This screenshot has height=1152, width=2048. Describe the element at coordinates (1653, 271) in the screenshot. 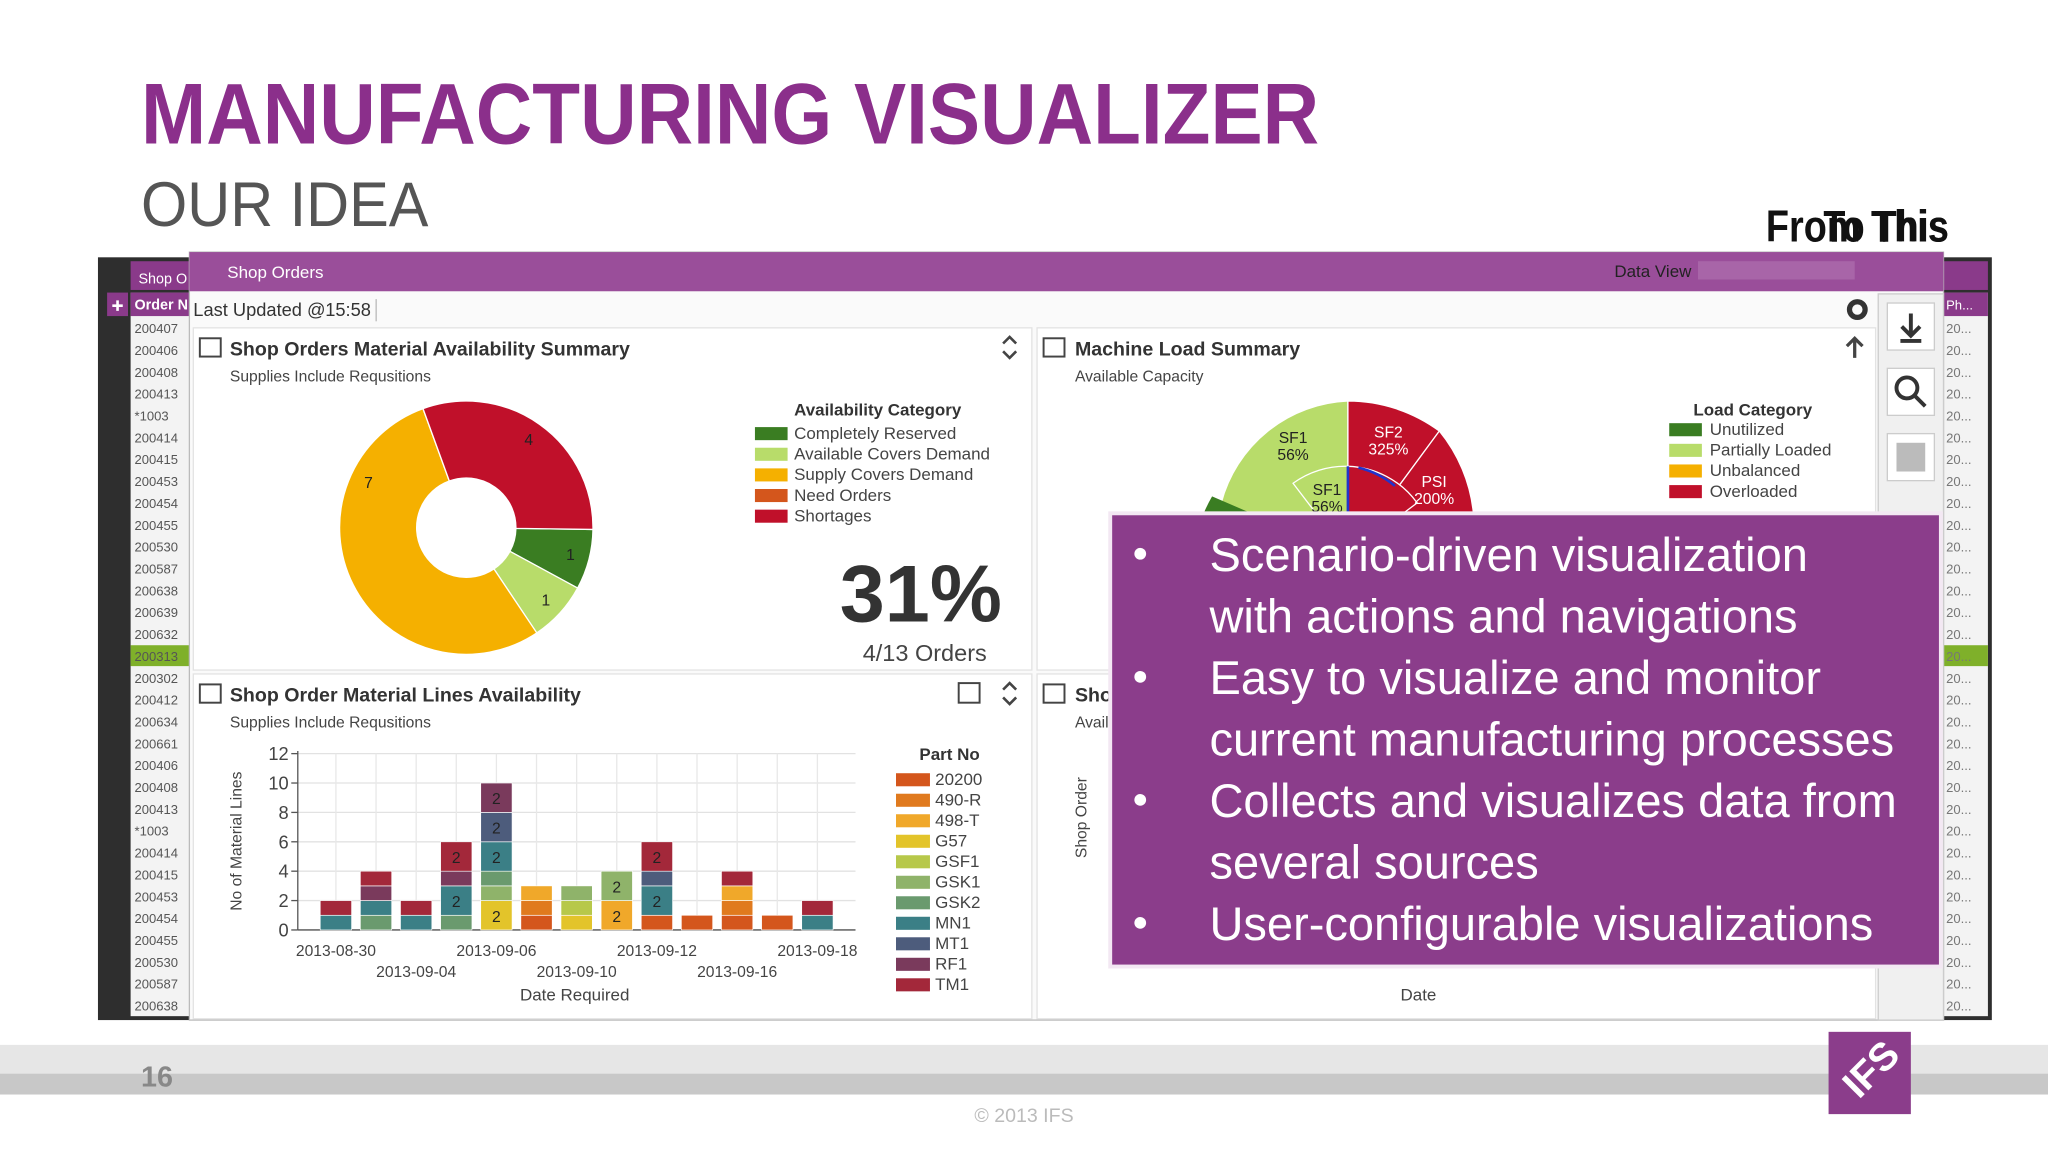

I see `data-view-label: Data View` at that location.